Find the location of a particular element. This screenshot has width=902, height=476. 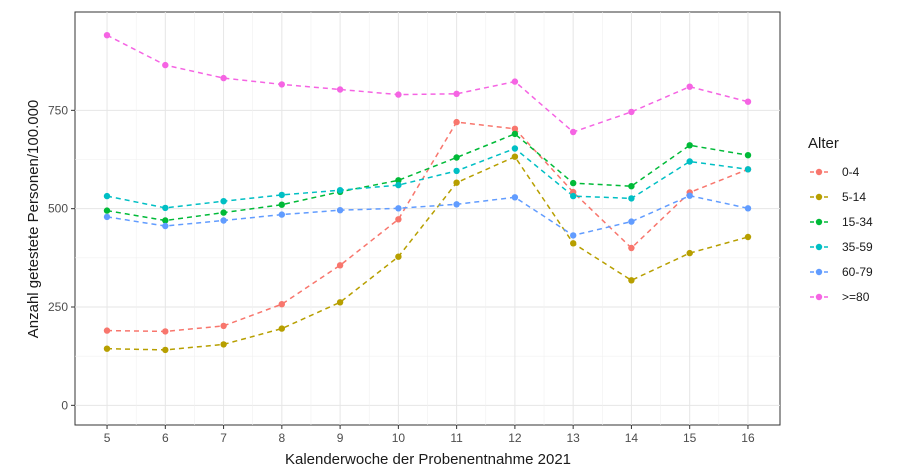

x-tick-label: 12 is located at coordinates (515, 438).